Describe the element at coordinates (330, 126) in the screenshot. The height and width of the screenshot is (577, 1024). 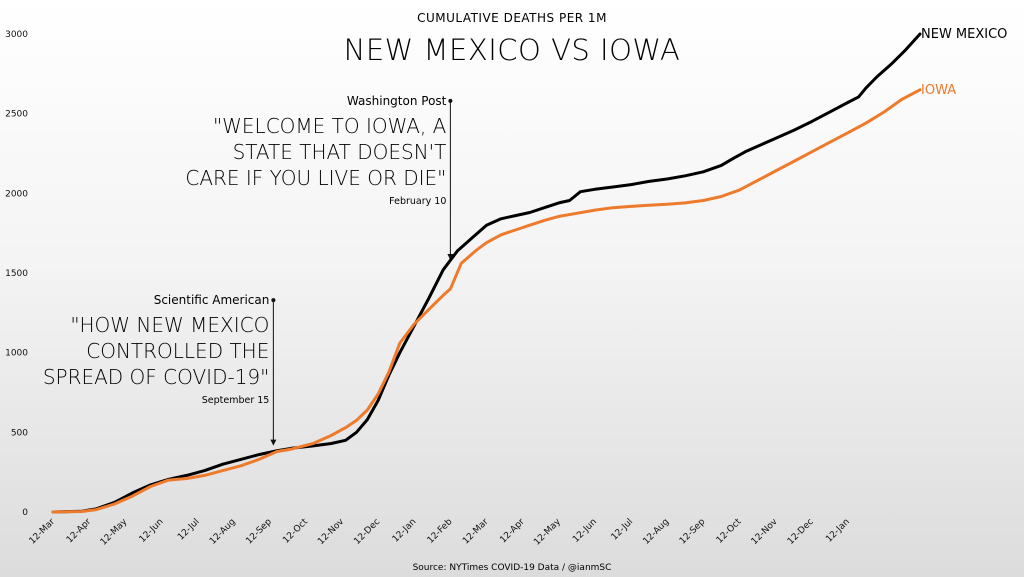
I see `annotation-quote-line: "WELCOME TO IOWA, A` at that location.